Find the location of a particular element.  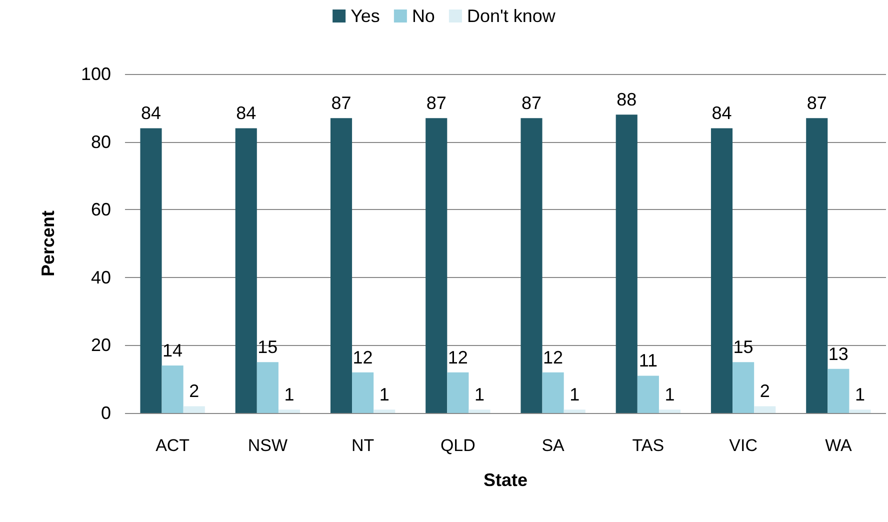

x-tick-label: VIC is located at coordinates (743, 445).